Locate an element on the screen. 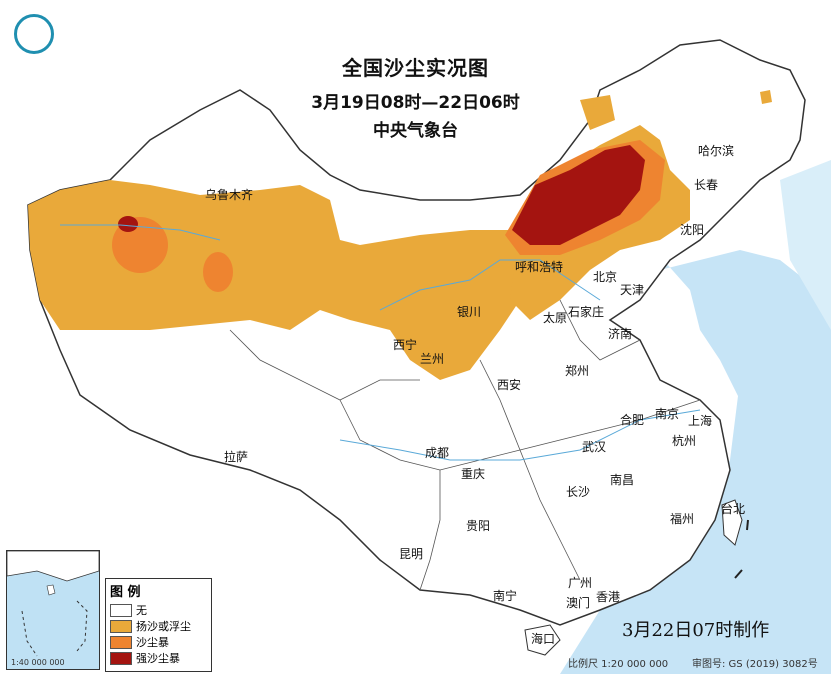  city-label: 银川 is located at coordinates (469, 312).